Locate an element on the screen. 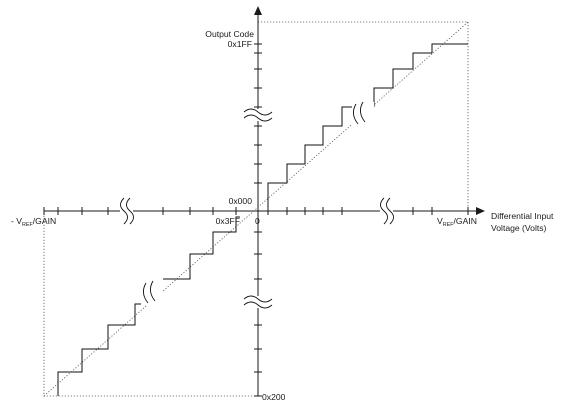 This screenshot has width=568, height=410. code-max-label: 0x1FF is located at coordinates (240, 44).